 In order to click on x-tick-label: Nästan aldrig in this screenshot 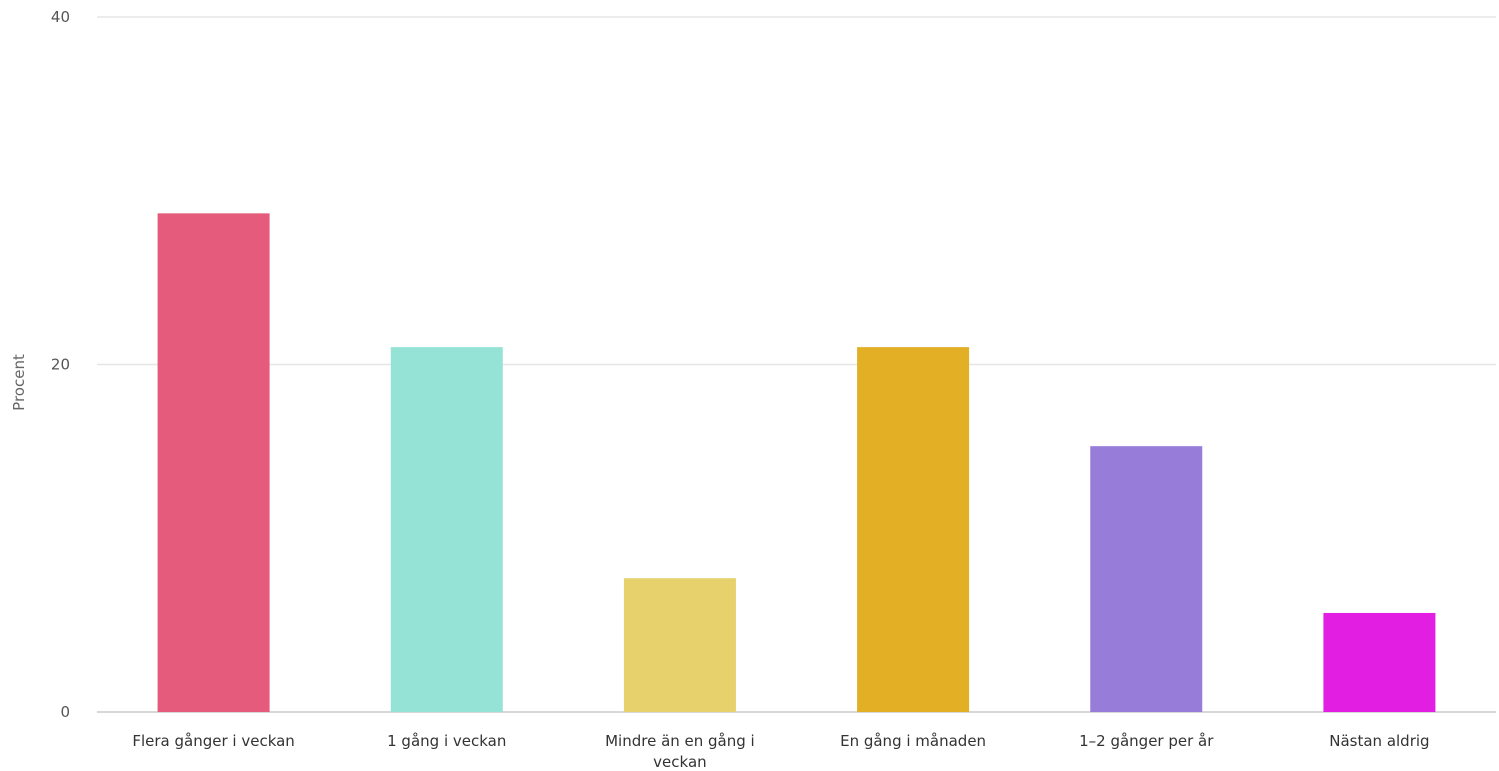, I will do `click(1379, 741)`.